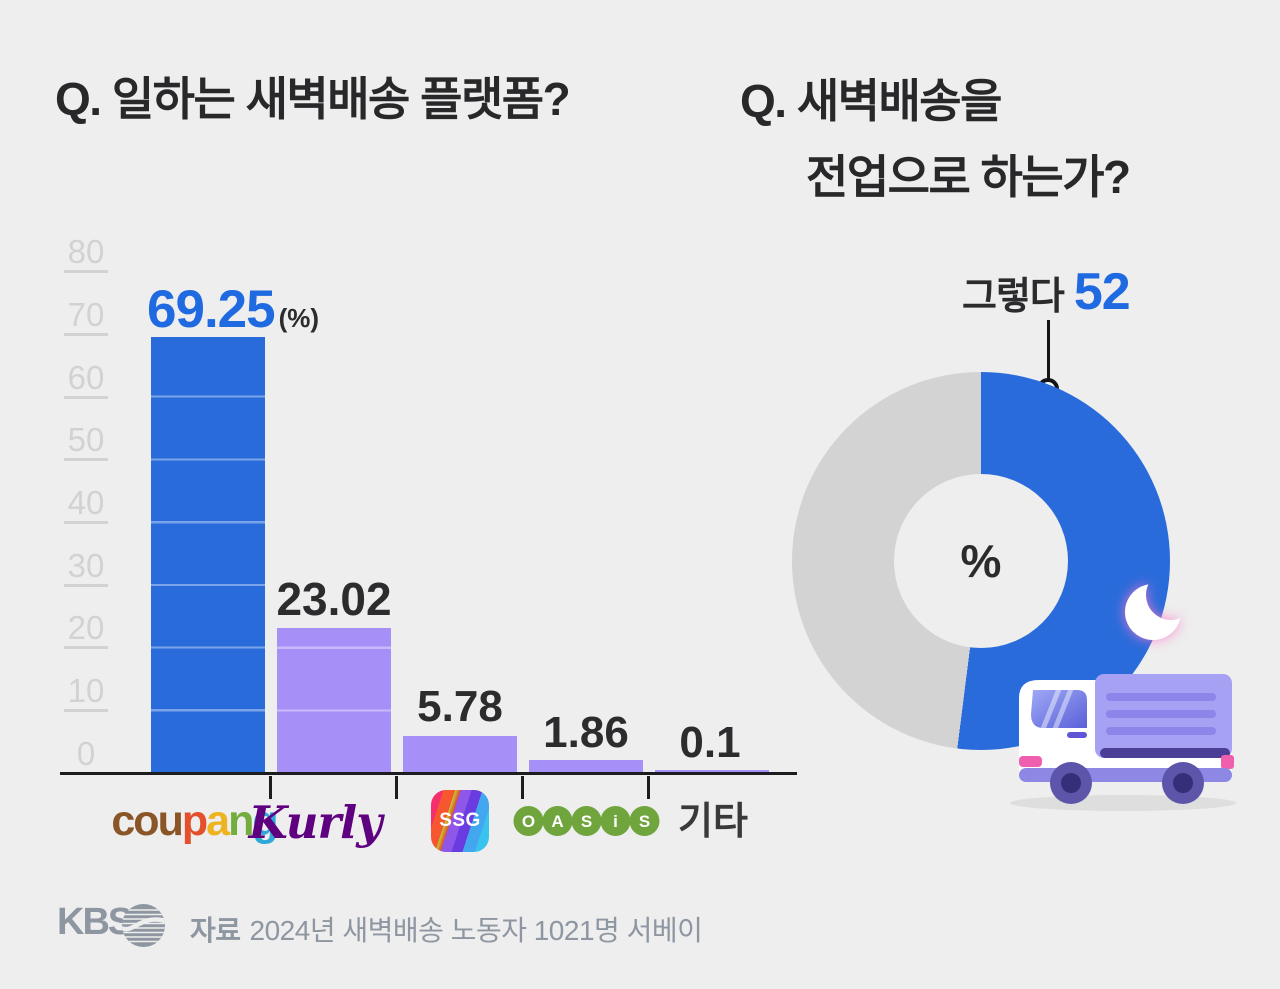  What do you see at coordinates (586, 732) in the screenshot?
I see `value-label-oasis: 1.86` at bounding box center [586, 732].